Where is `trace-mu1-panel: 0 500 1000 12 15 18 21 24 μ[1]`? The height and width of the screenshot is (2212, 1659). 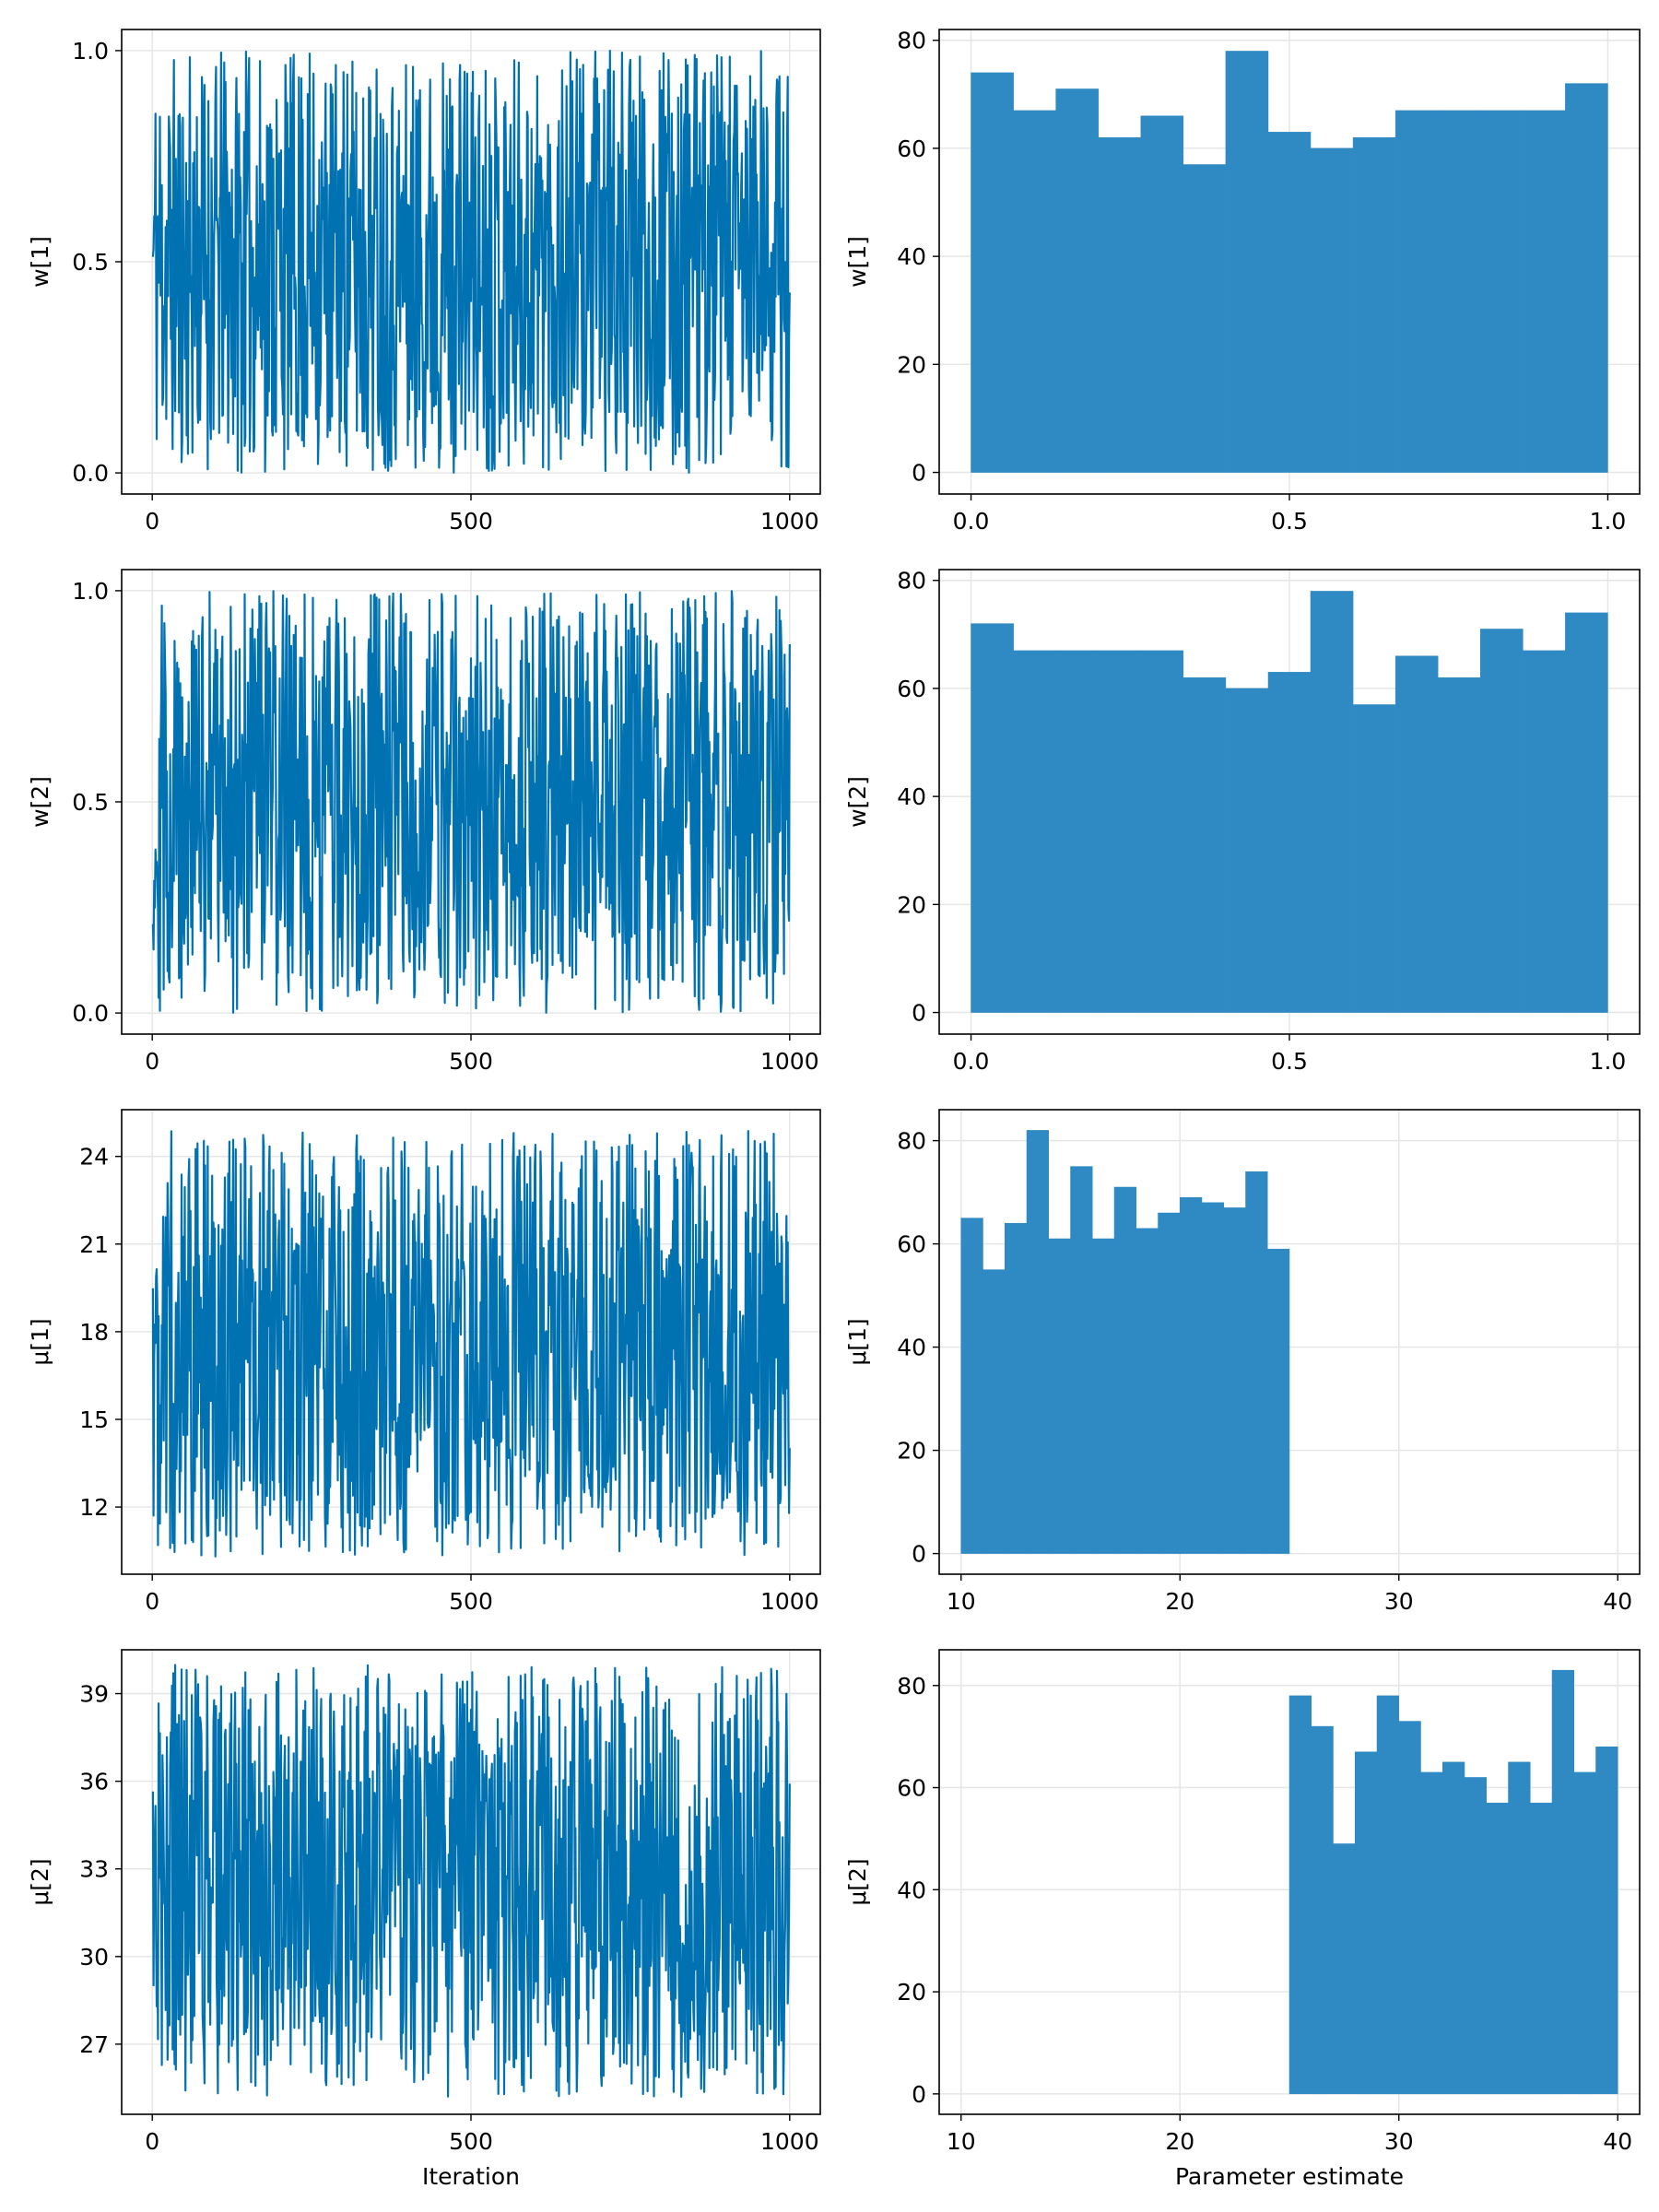
trace-mu1-panel: 0 500 1000 12 15 18 21 24 μ[1] is located at coordinates (424, 1362).